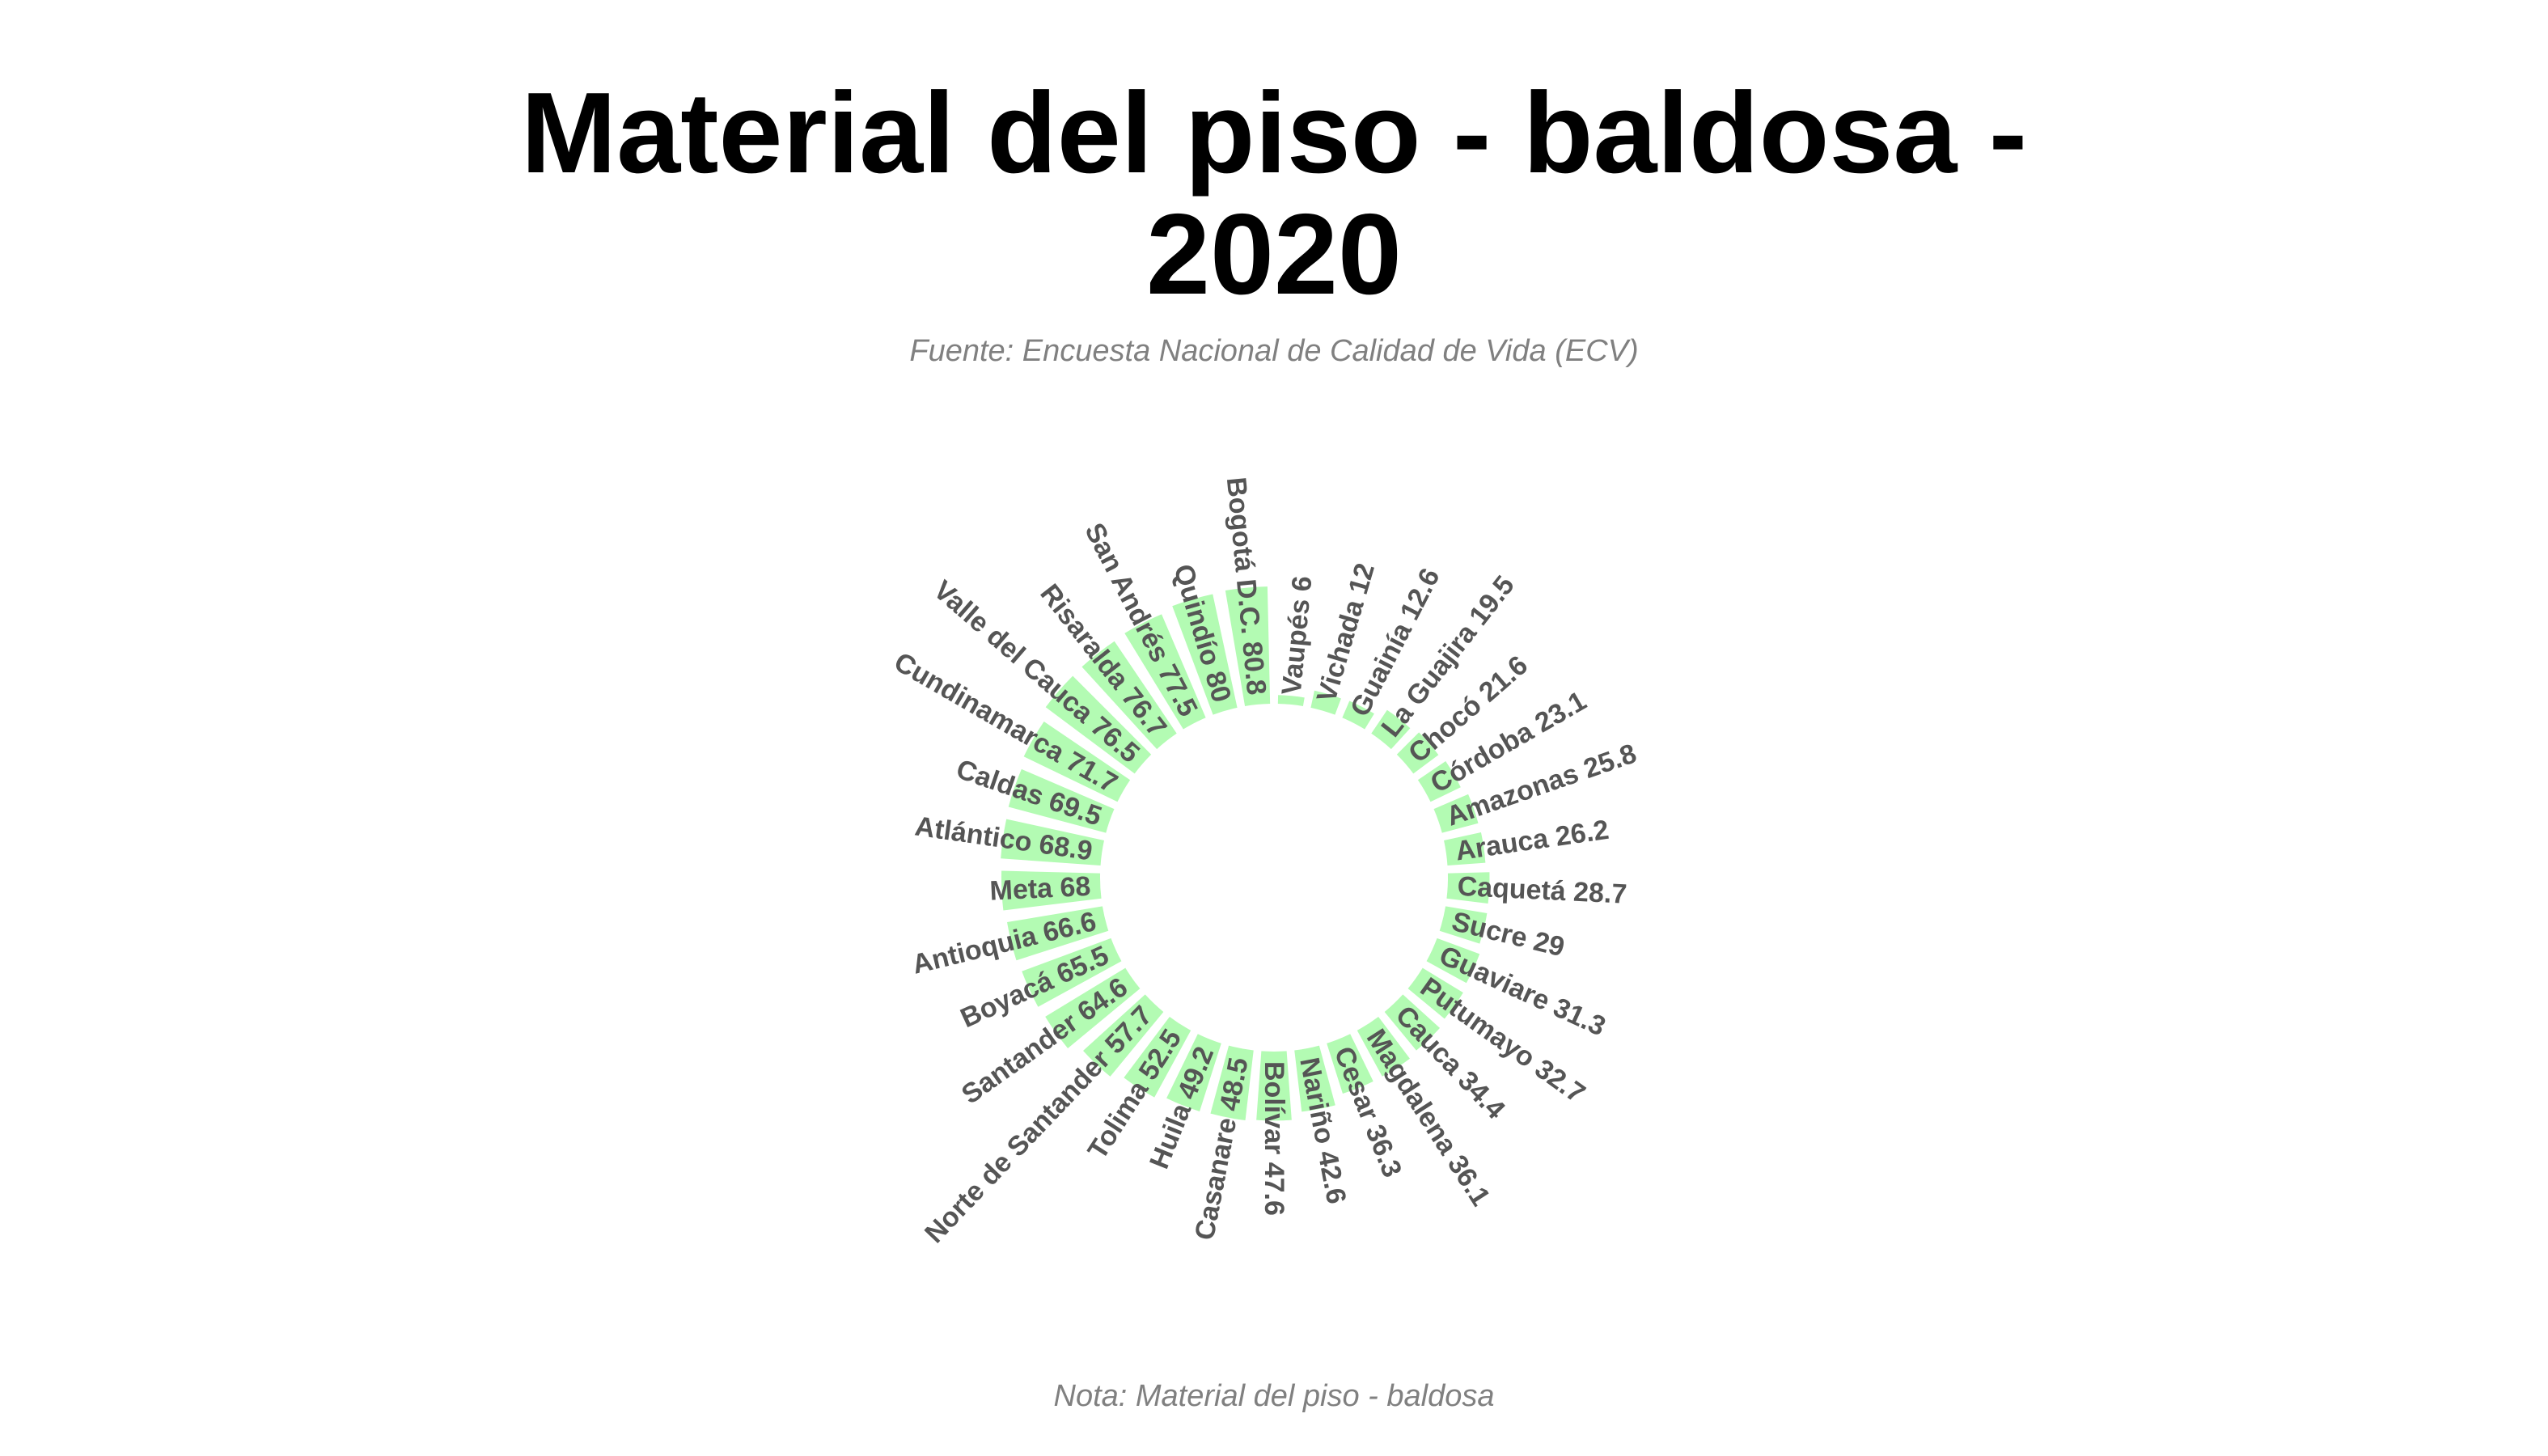  I want to click on bar-label-24: Meta 68, so click(1040, 889).